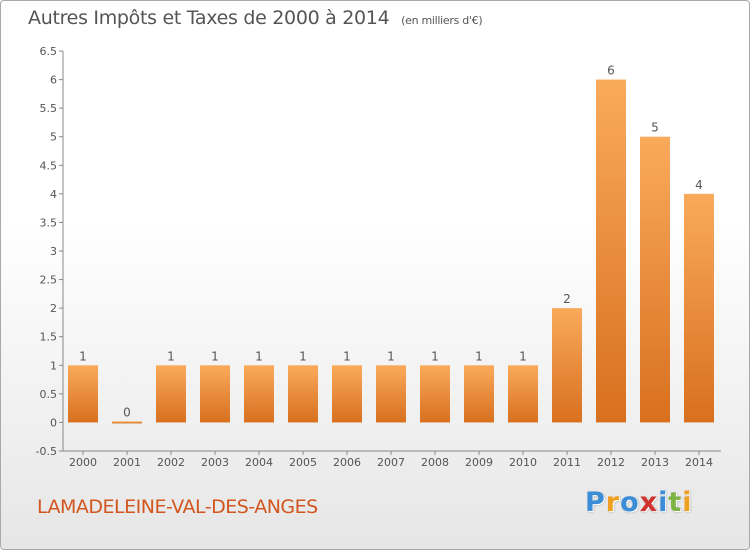 This screenshot has height=550, width=750. What do you see at coordinates (613, 502) in the screenshot?
I see `logo-letter: r` at bounding box center [613, 502].